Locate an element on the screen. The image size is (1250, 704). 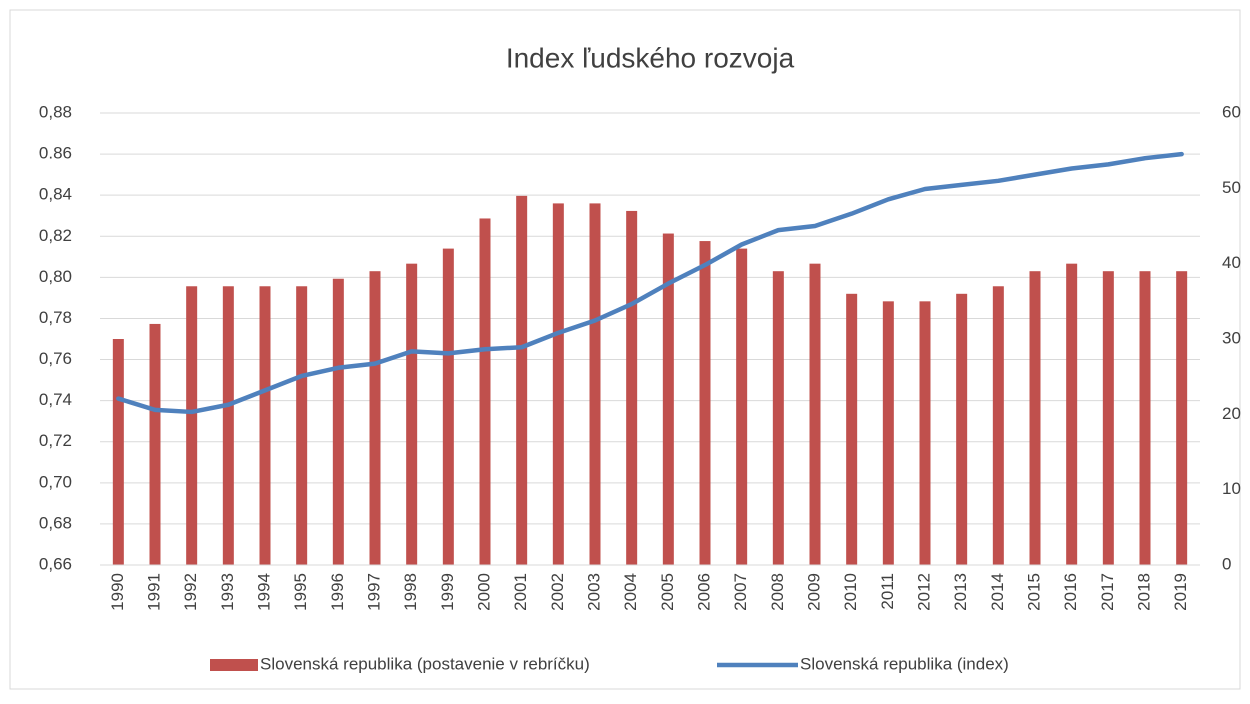
y-tick-label: 0,70 is located at coordinates (55, 481).